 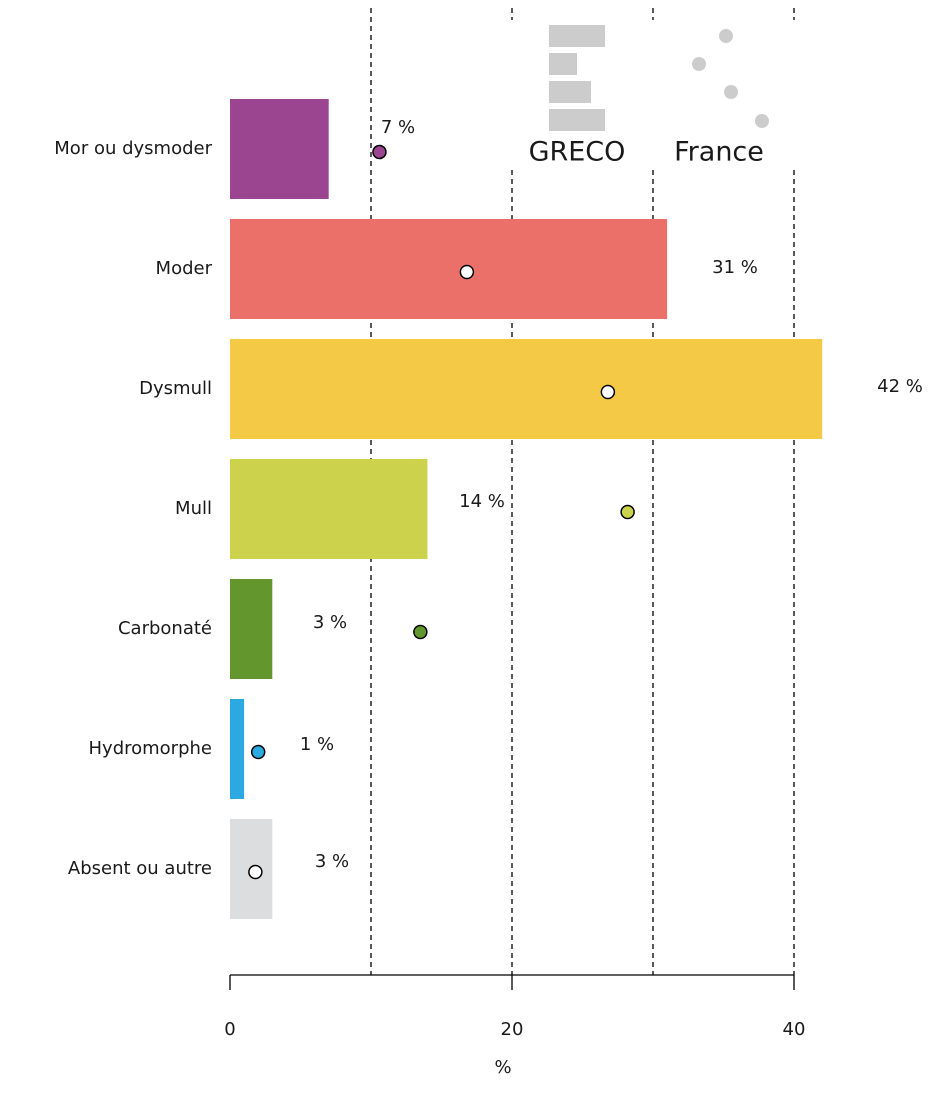 What do you see at coordinates (735, 267) in the screenshot?
I see `value-label: 31 %` at bounding box center [735, 267].